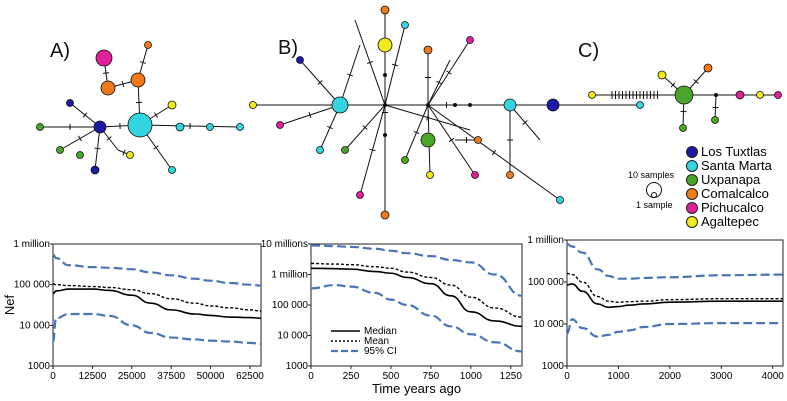 This screenshot has height=401, width=787. Describe the element at coordinates (380, 331) in the screenshot. I see `legend-label: Median` at that location.